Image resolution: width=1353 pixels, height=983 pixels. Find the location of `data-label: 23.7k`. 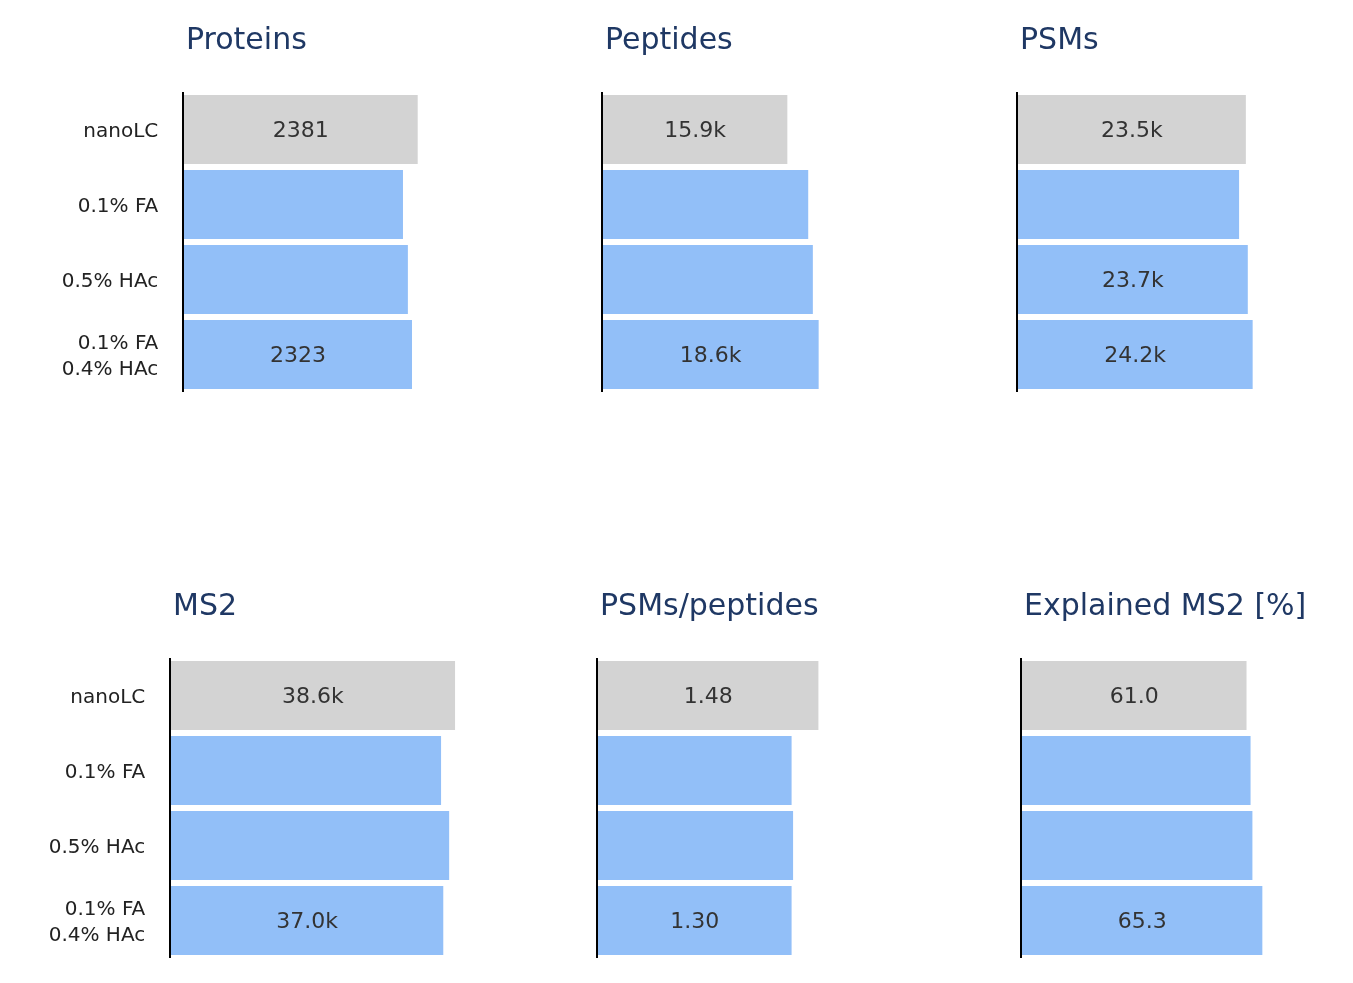

data-label: 23.7k is located at coordinates (1132, 279).